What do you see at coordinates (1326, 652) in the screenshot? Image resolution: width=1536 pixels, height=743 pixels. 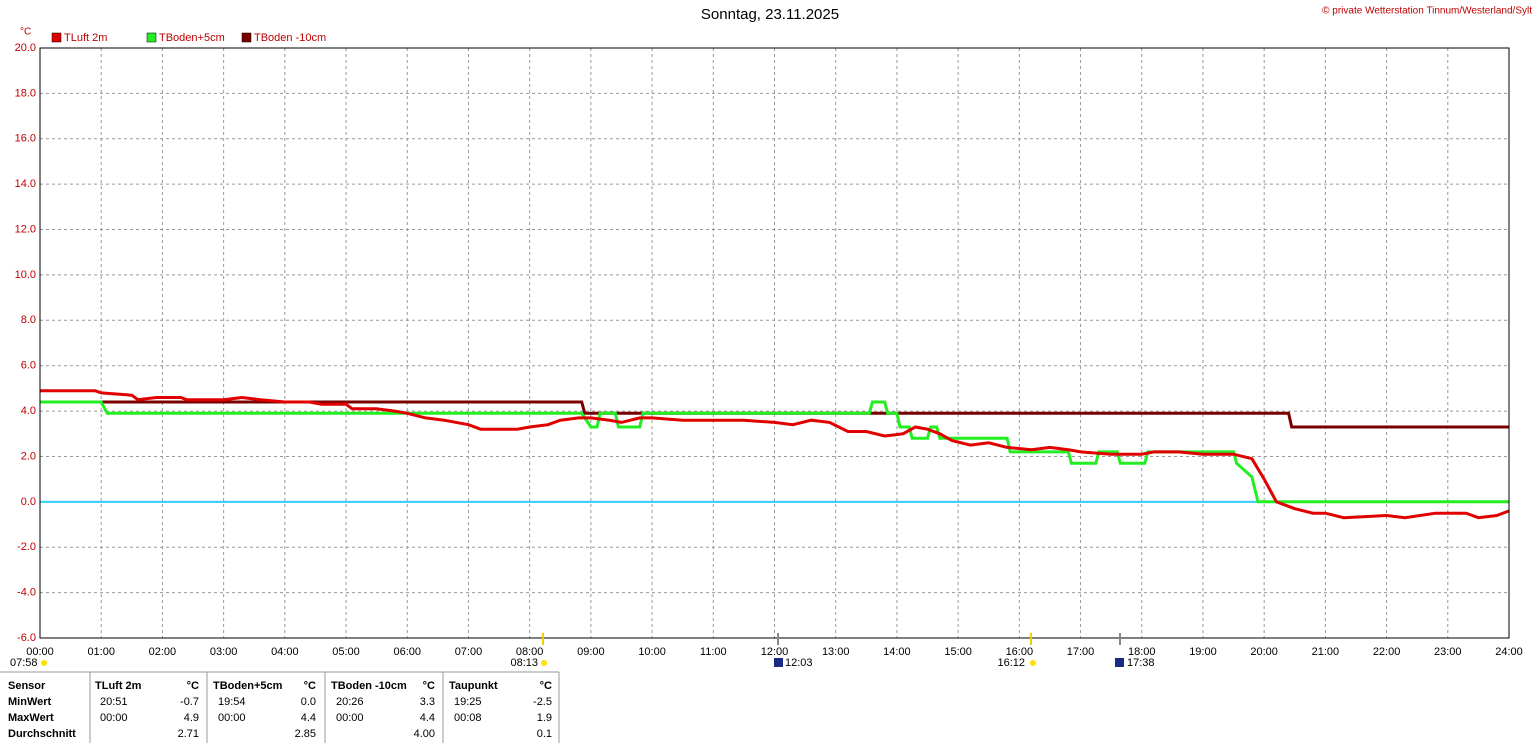 I see `x-tick-label: 21:00` at bounding box center [1326, 652].